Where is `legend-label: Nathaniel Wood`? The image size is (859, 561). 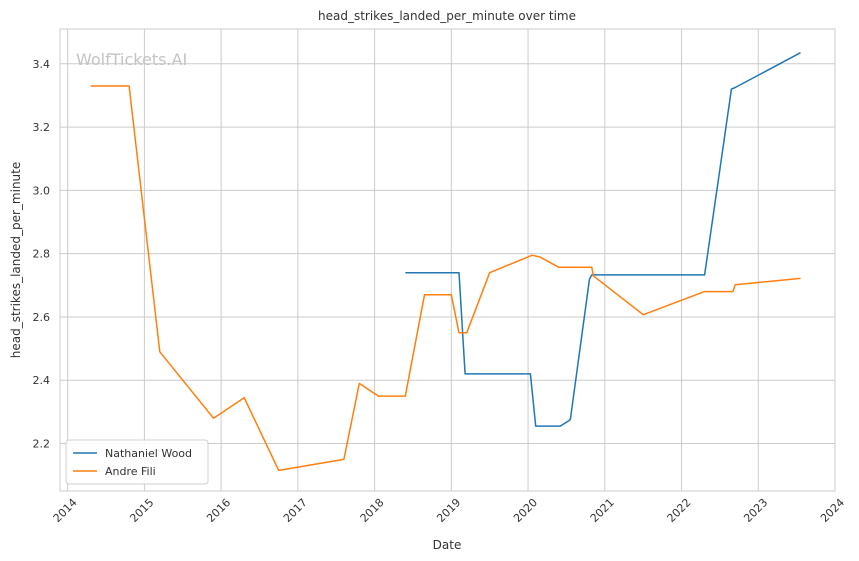 legend-label: Nathaniel Wood is located at coordinates (148, 453).